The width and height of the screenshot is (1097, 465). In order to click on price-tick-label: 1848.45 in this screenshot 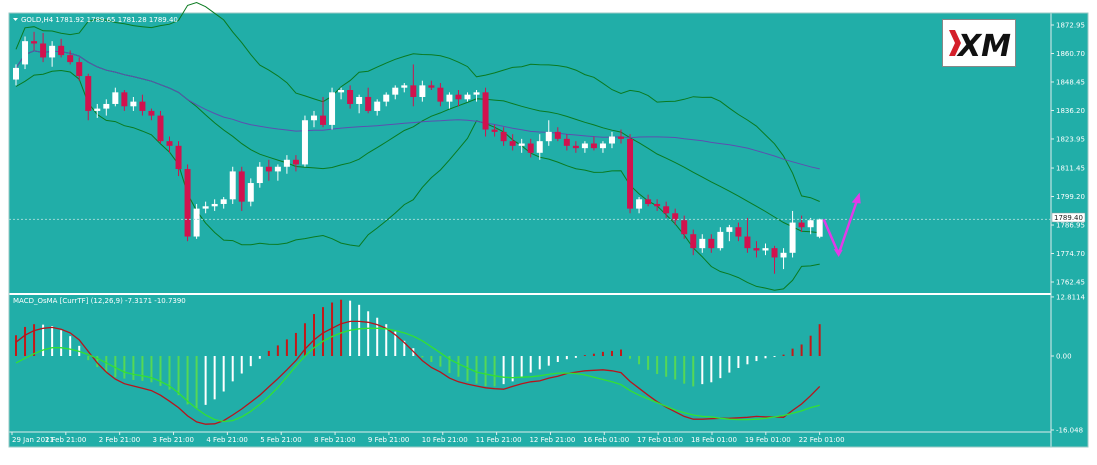, I will do `click(1070, 82)`.